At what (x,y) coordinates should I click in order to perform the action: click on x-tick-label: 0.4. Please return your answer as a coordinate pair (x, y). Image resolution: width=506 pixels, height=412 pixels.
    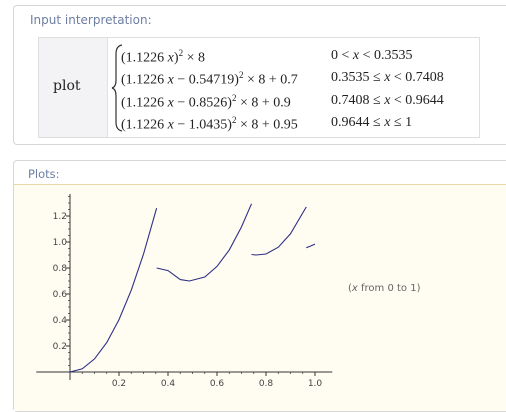
    Looking at the image, I should click on (168, 384).